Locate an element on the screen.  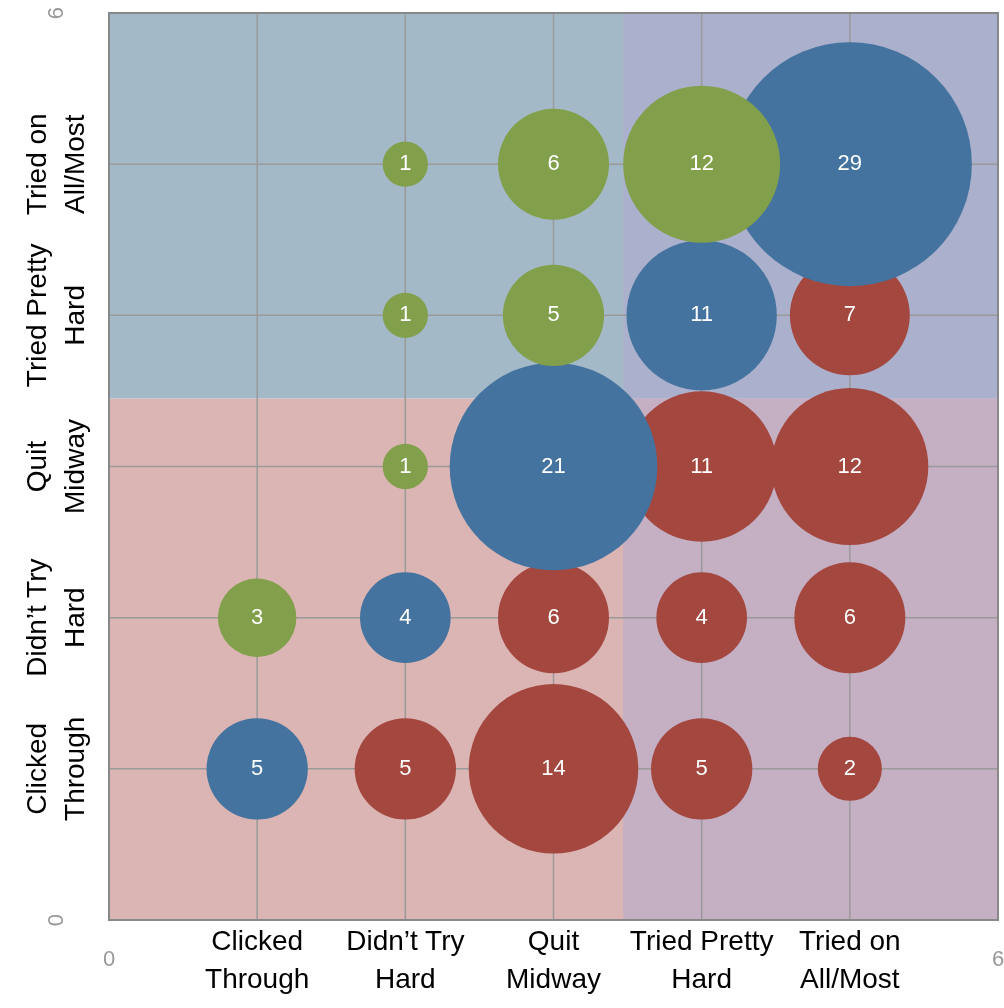
data-label: 7 is located at coordinates (849, 314).